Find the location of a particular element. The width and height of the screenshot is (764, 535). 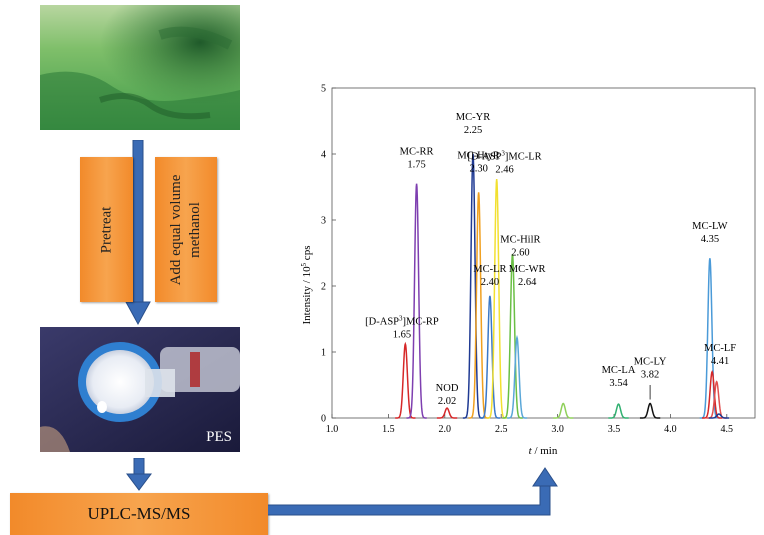

peak-rt: 3.54 is located at coordinates (618, 383).